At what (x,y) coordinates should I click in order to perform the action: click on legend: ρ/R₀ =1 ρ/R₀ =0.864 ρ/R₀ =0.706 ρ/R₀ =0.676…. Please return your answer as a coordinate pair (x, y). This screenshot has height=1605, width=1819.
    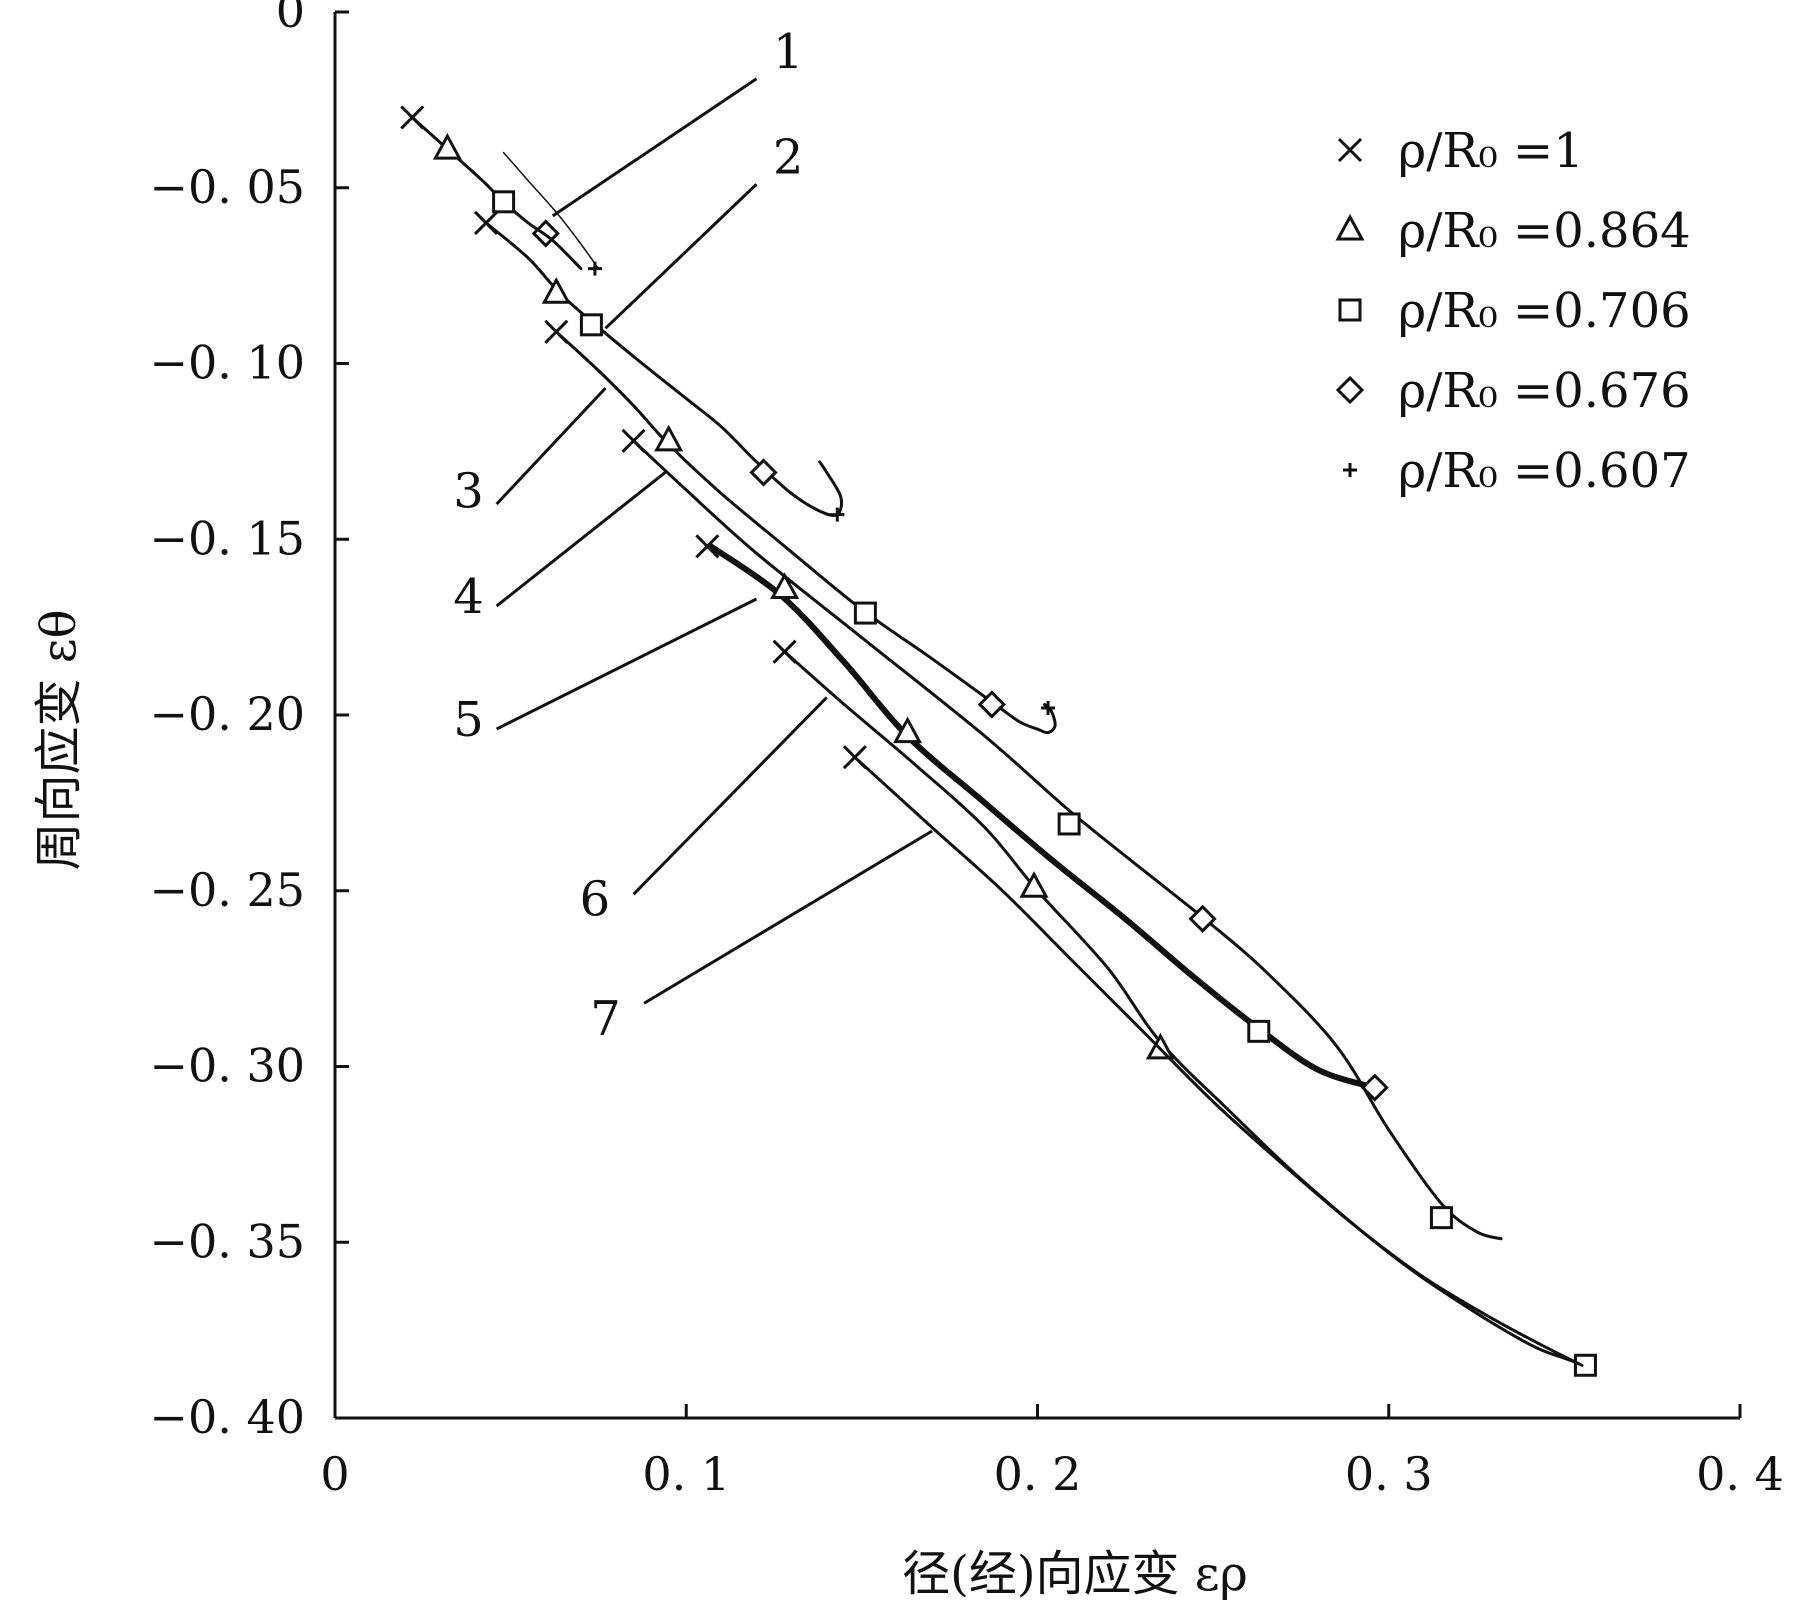
    Looking at the image, I should click on (1513, 311).